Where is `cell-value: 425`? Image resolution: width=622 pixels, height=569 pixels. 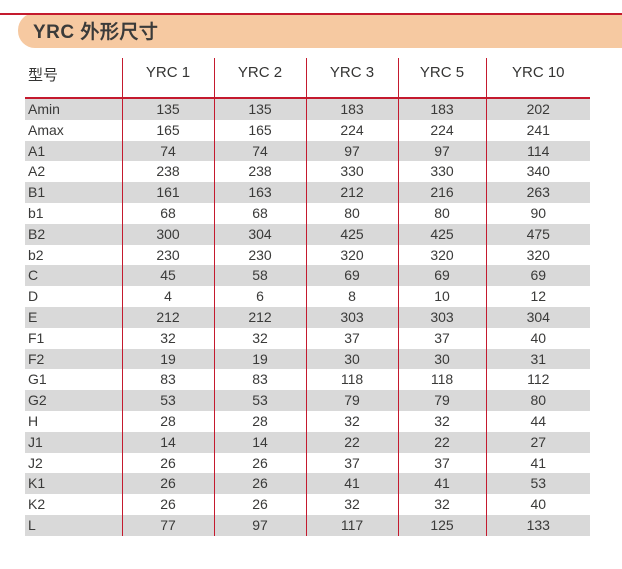 cell-value: 425 is located at coordinates (352, 234).